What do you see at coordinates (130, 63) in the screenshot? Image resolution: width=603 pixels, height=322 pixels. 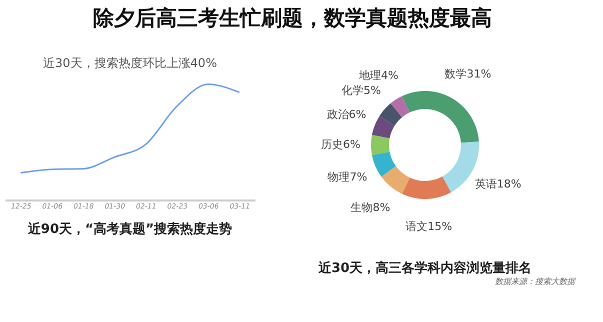 I see `text: 近30天，搜索热度环比上涨40%` at bounding box center [130, 63].